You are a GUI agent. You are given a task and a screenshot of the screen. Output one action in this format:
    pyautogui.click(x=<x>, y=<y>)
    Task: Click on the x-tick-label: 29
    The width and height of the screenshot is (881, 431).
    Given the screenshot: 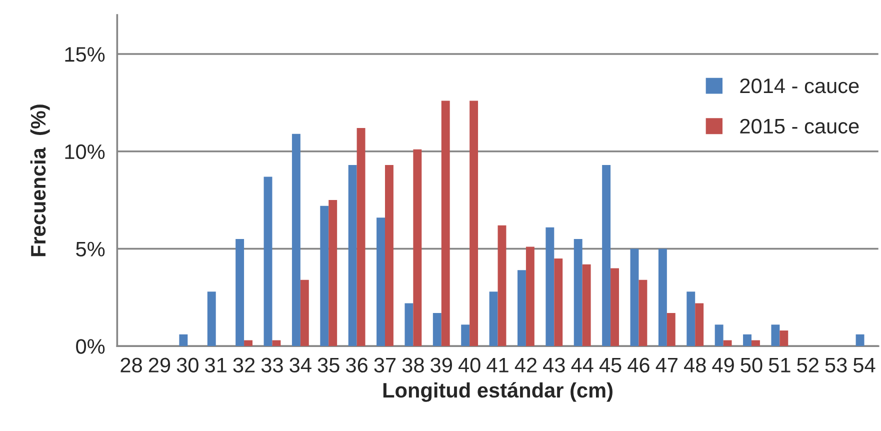 What is the action you would take?
    pyautogui.click(x=159, y=365)
    